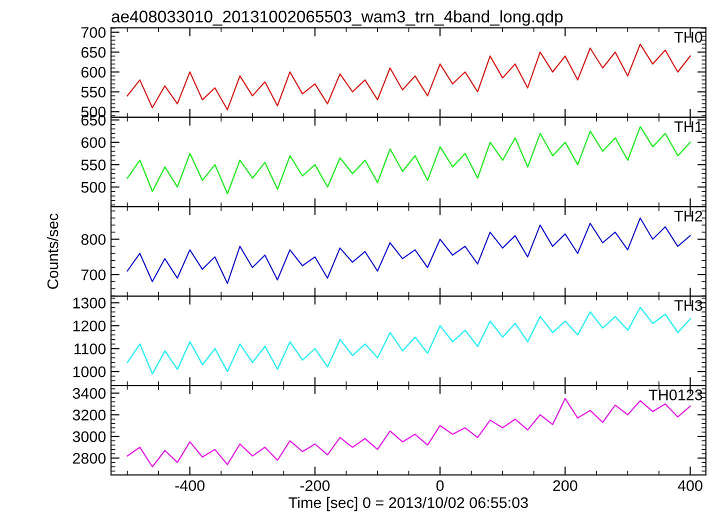 The image size is (721, 516). What do you see at coordinates (408, 504) in the screenshot?
I see `x-axis-title: Time [sec] 0 = 2013/10/02 06:55:03` at bounding box center [408, 504].